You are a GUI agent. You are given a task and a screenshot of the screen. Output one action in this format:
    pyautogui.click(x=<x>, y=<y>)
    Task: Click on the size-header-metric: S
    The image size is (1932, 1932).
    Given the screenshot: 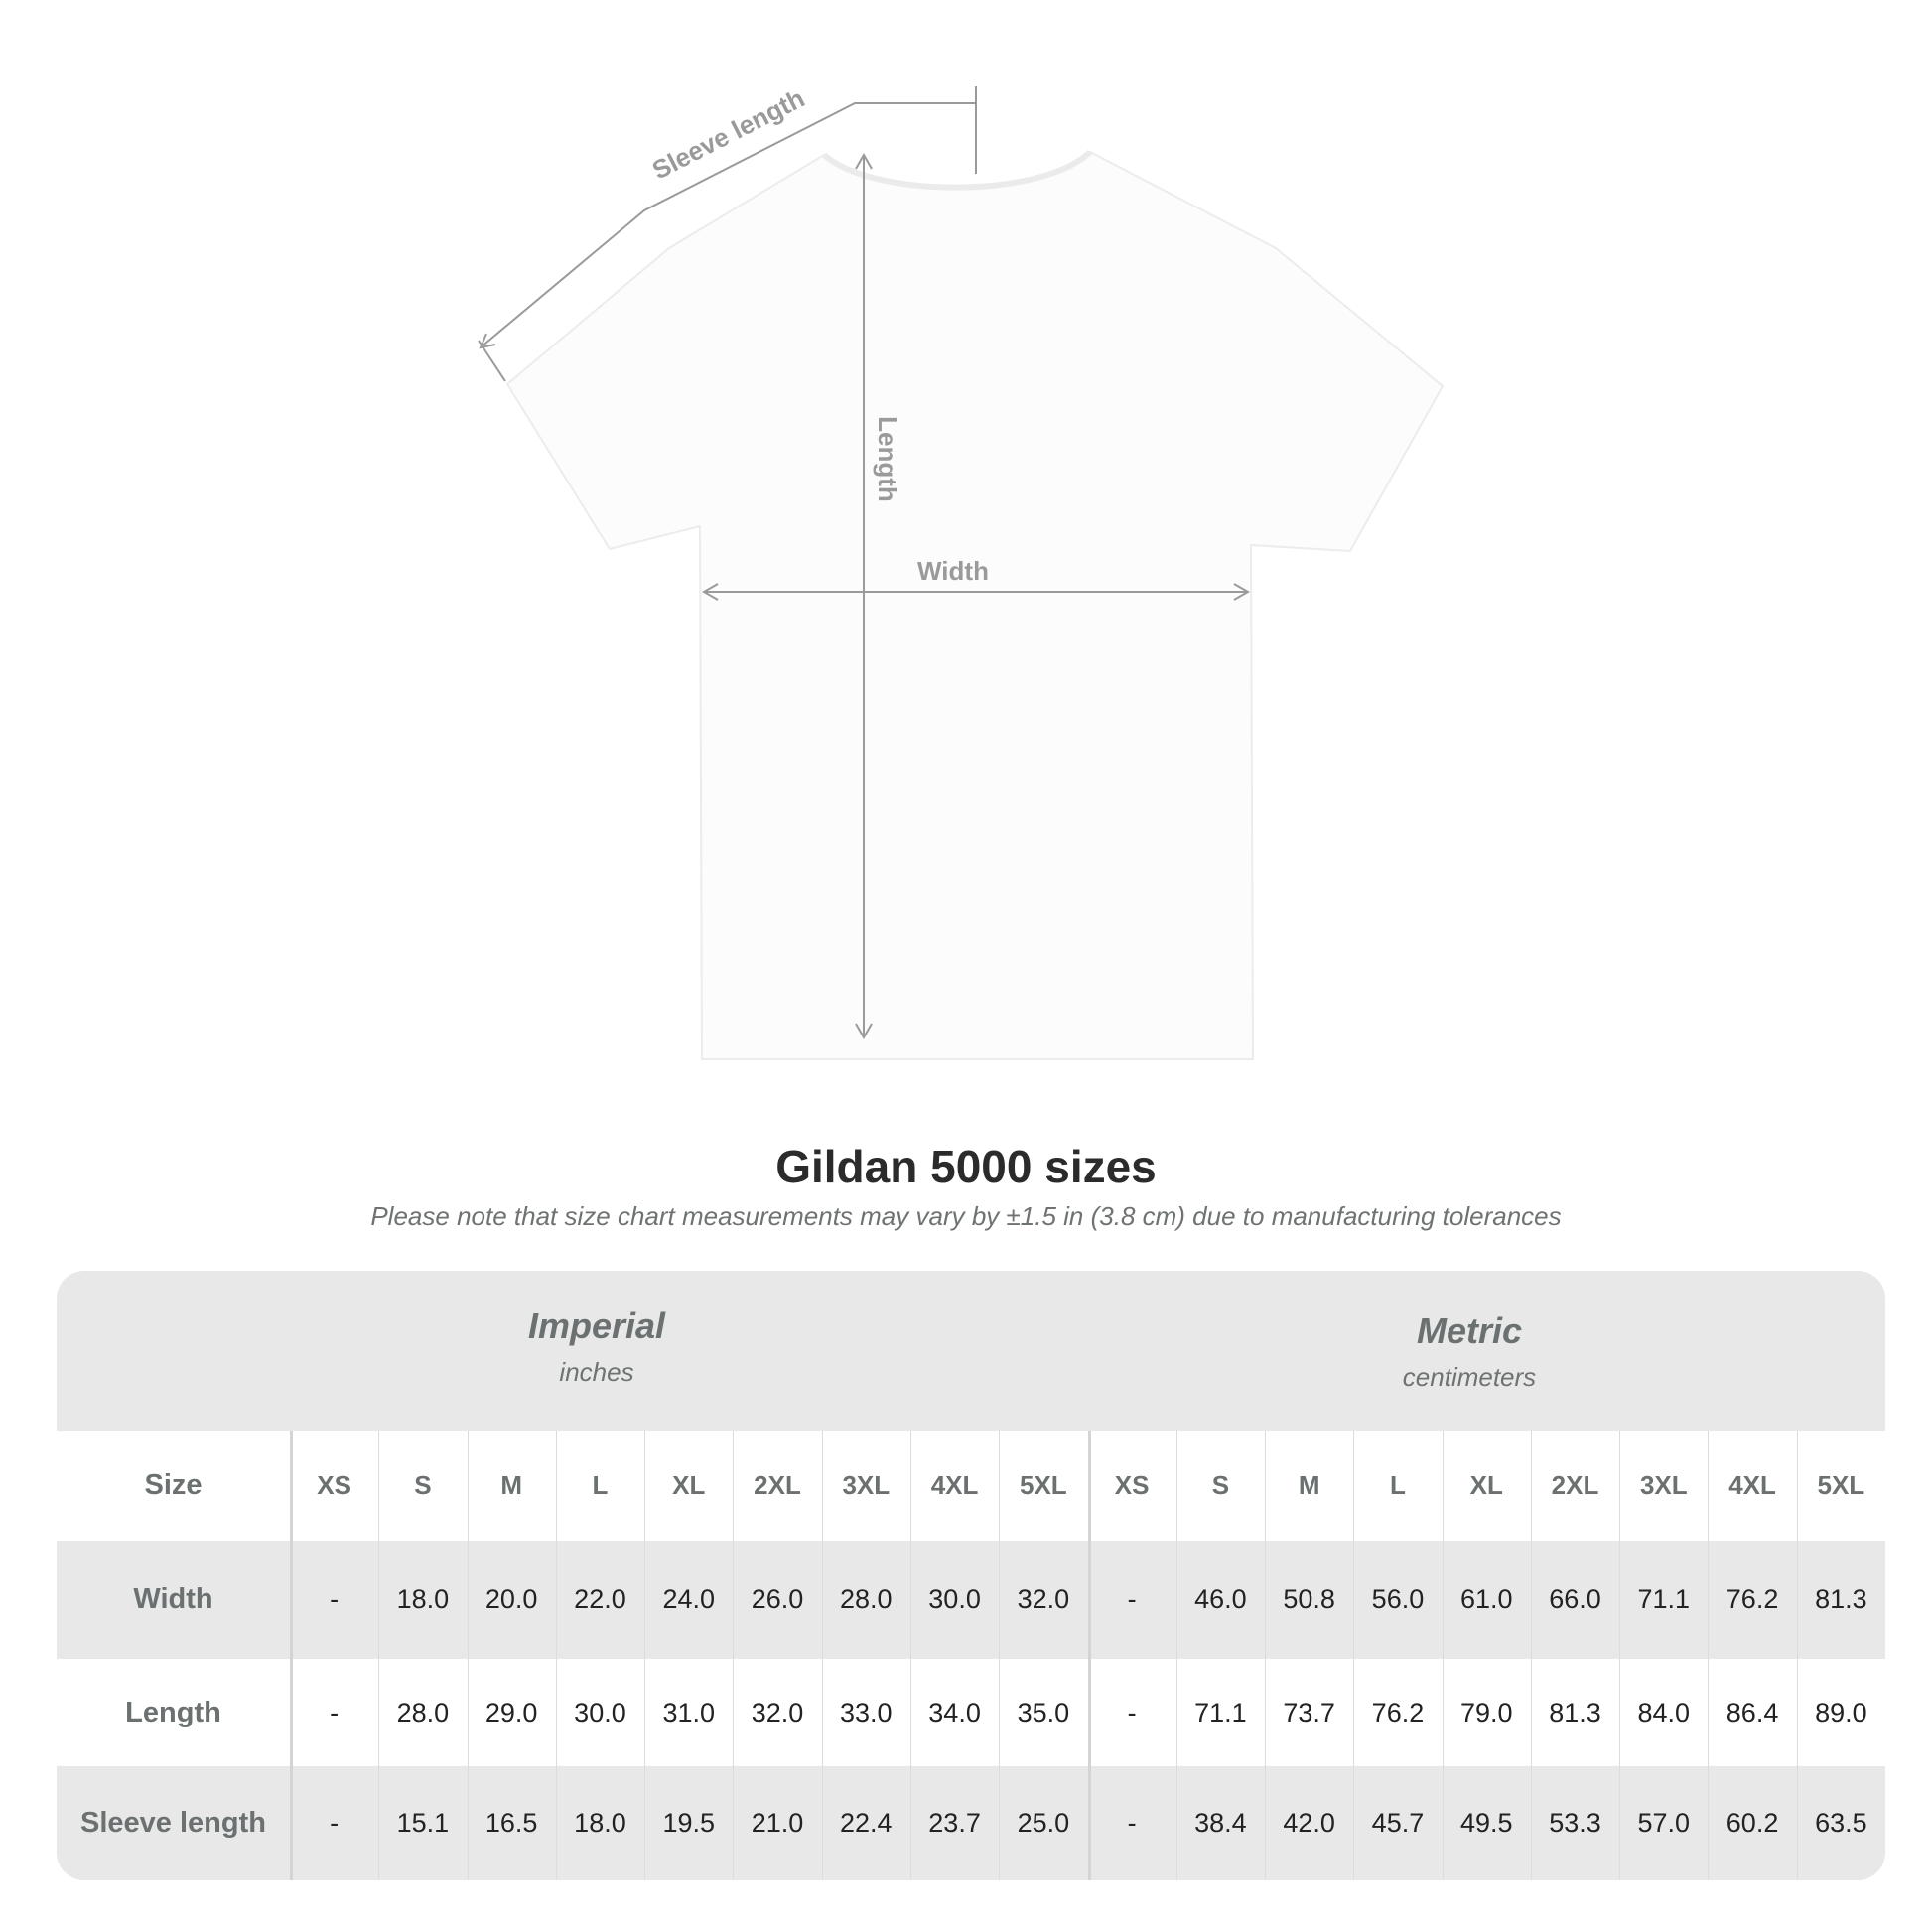 What is the action you would take?
    pyautogui.click(x=1220, y=1485)
    